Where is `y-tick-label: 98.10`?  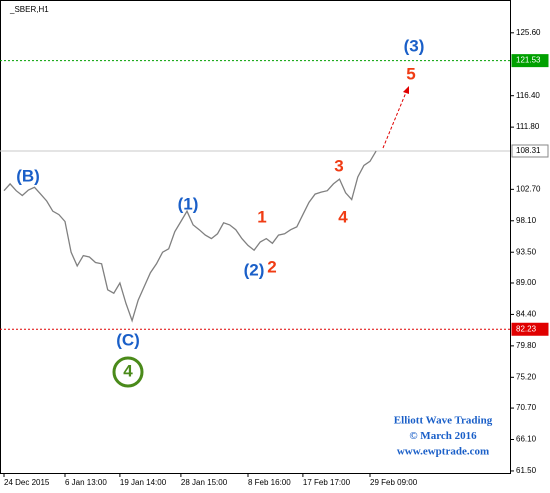 y-tick-label: 98.10 is located at coordinates (526, 220).